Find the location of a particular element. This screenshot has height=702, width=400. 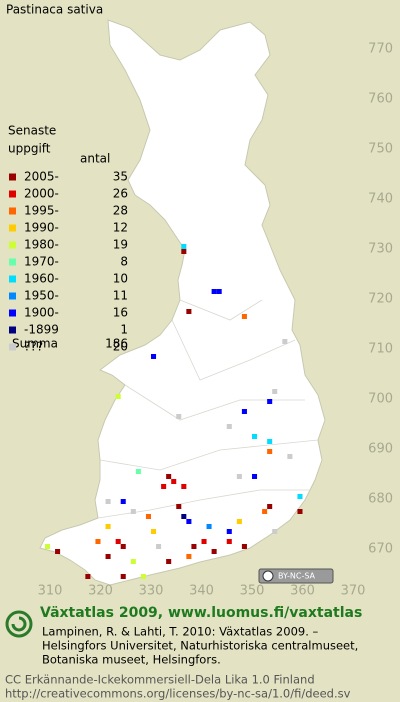

logo-ring is located at coordinates (19, 624).